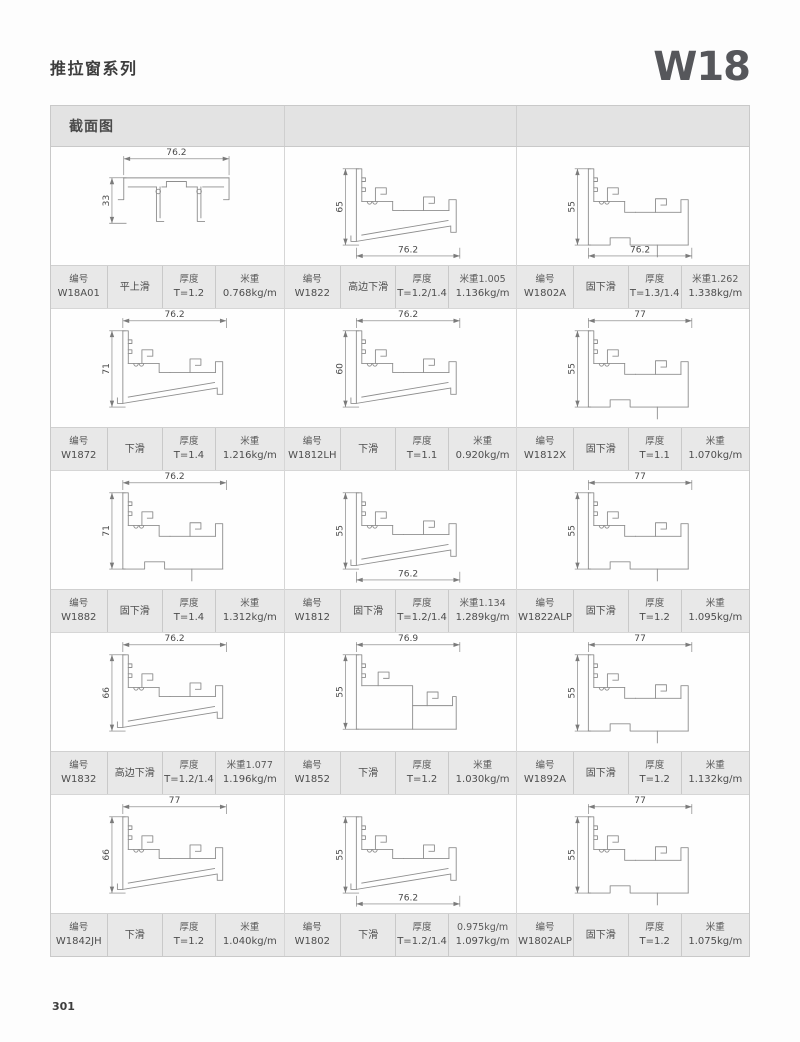 Image resolution: width=800 pixels, height=1042 pixels. I want to click on code-value: W1822, so click(312, 293).